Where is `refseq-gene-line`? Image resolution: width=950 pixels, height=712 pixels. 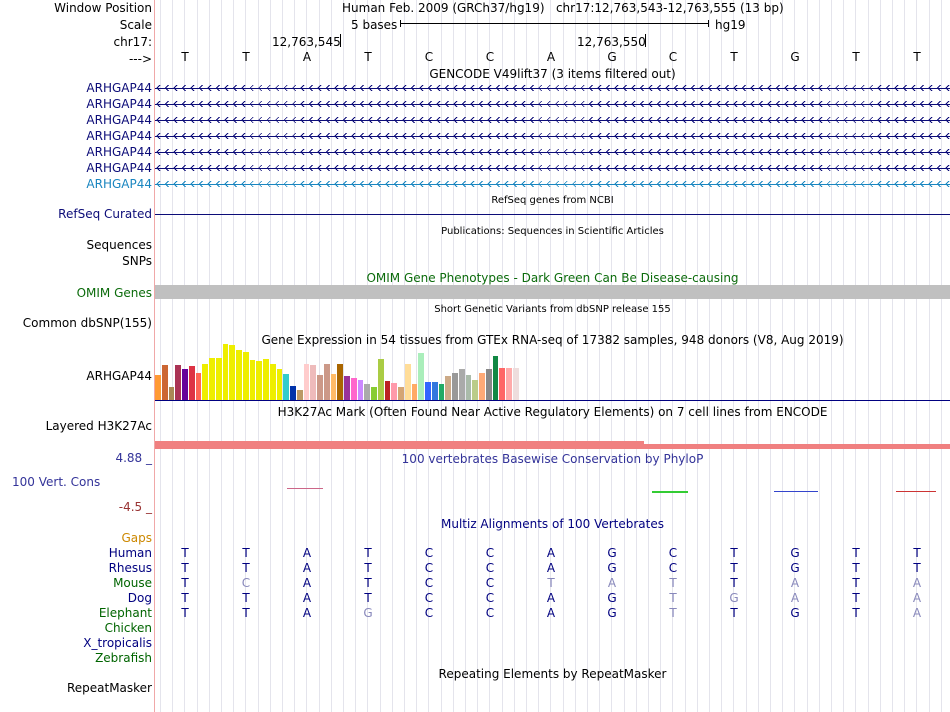
refseq-gene-line is located at coordinates (552, 214).